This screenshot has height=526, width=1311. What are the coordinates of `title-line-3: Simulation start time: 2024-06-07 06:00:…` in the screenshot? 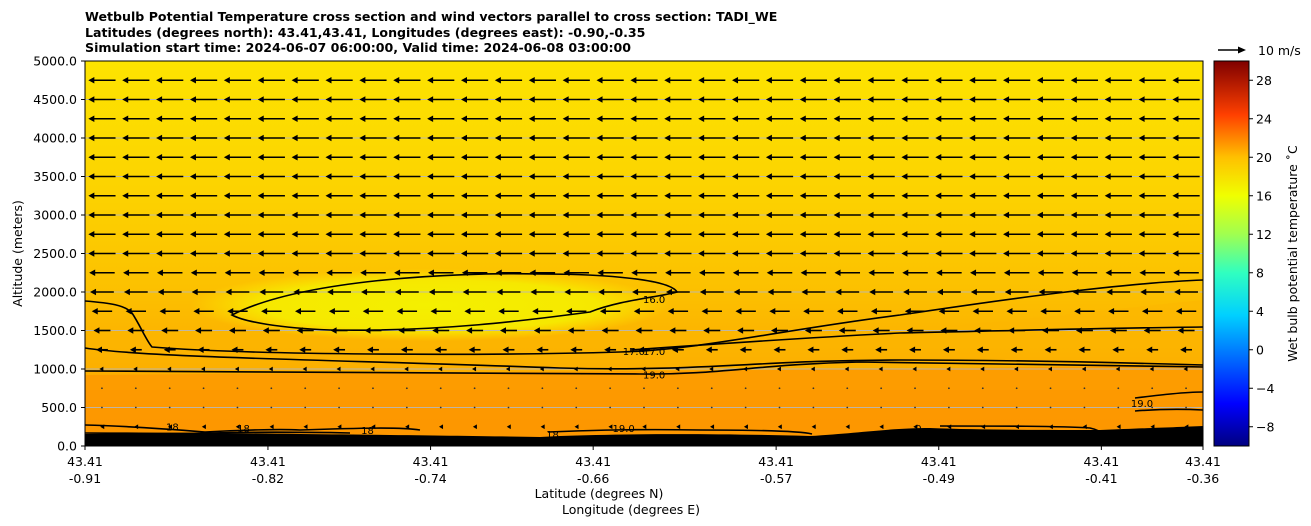 It's located at (358, 48).